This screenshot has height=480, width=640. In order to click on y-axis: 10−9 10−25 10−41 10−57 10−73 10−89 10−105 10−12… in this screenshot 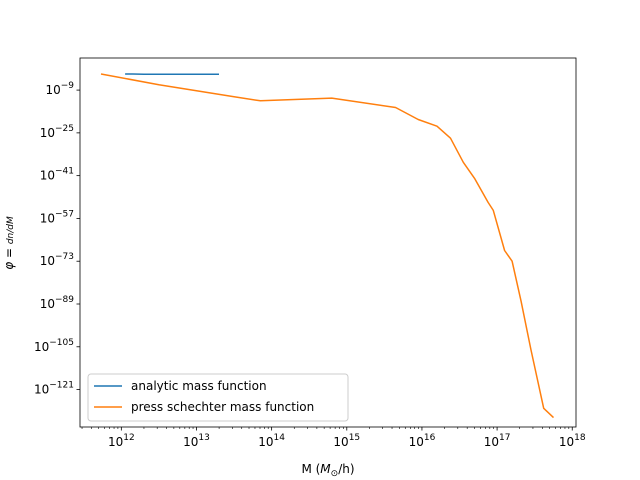, I will do `click(57, 239)`.